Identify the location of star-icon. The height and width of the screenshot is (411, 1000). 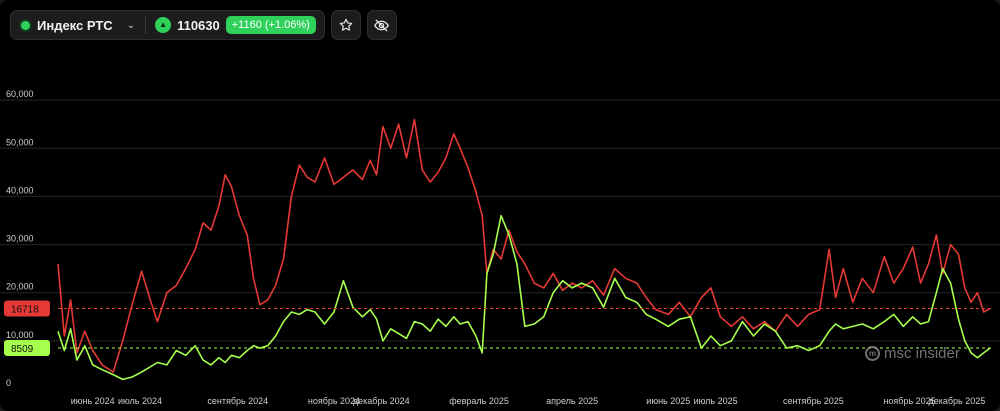
(346, 24).